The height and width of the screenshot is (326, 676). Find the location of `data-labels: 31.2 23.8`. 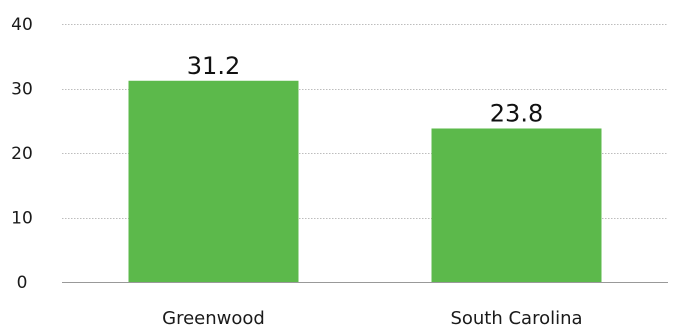

data-labels: 31.2 23.8 is located at coordinates (365, 90).